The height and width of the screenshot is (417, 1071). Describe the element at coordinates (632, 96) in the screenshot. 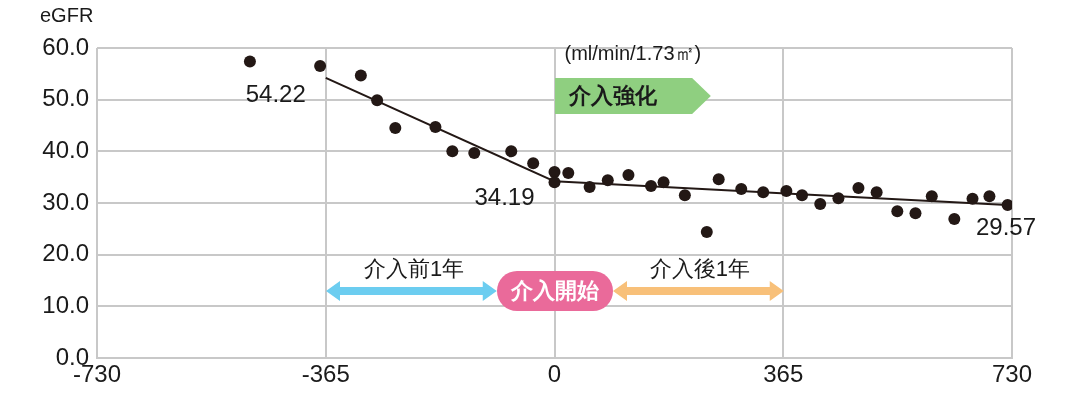

I see `annotation: 介入強化` at that location.